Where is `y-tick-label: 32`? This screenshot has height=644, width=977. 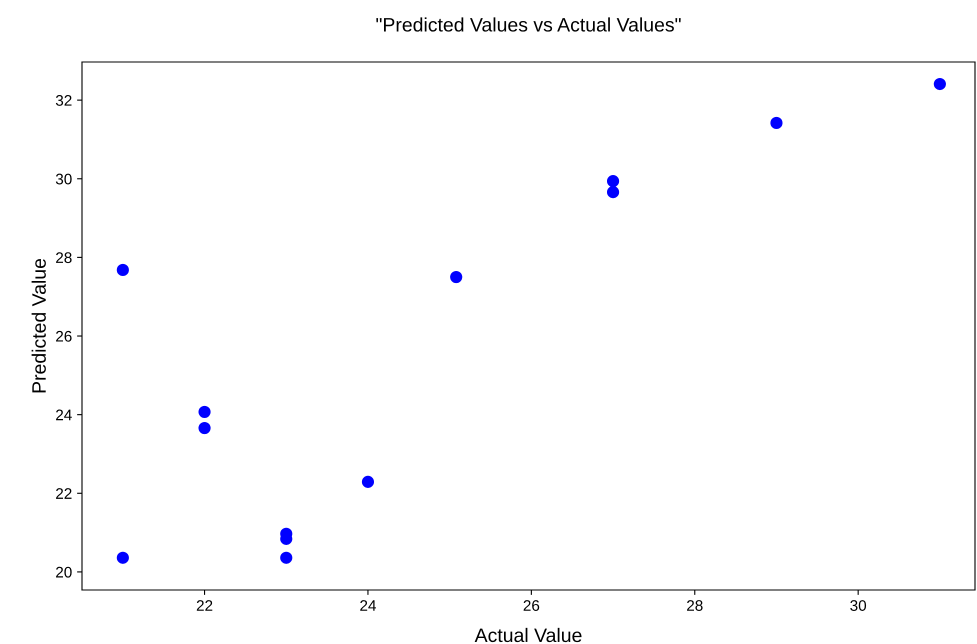
y-tick-label: 32 is located at coordinates (64, 100).